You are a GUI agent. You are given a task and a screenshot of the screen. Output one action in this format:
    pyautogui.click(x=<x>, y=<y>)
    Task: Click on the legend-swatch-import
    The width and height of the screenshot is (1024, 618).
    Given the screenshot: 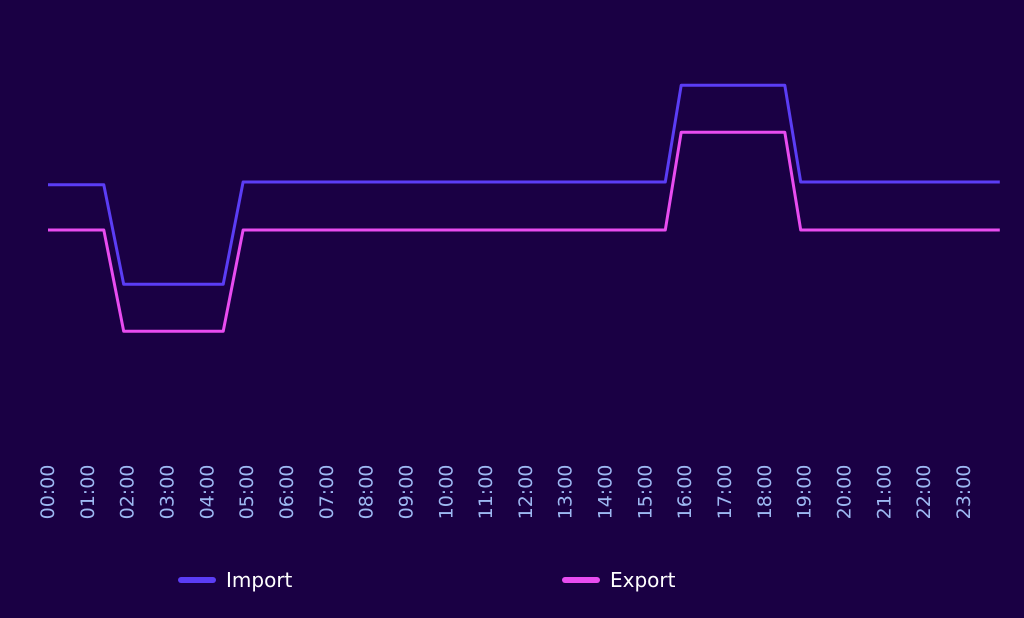 What is the action you would take?
    pyautogui.click(x=197, y=580)
    